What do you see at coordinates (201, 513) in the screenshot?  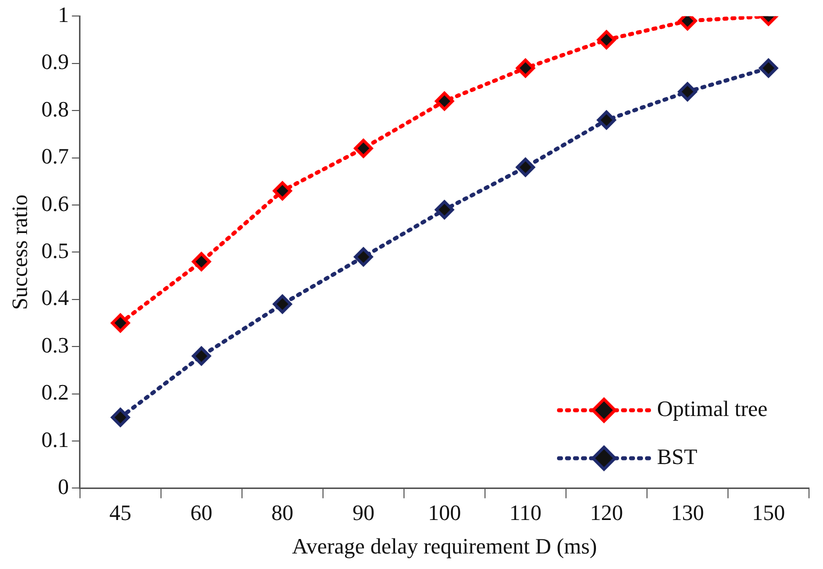 I see `x-tick-label: 60` at bounding box center [201, 513].